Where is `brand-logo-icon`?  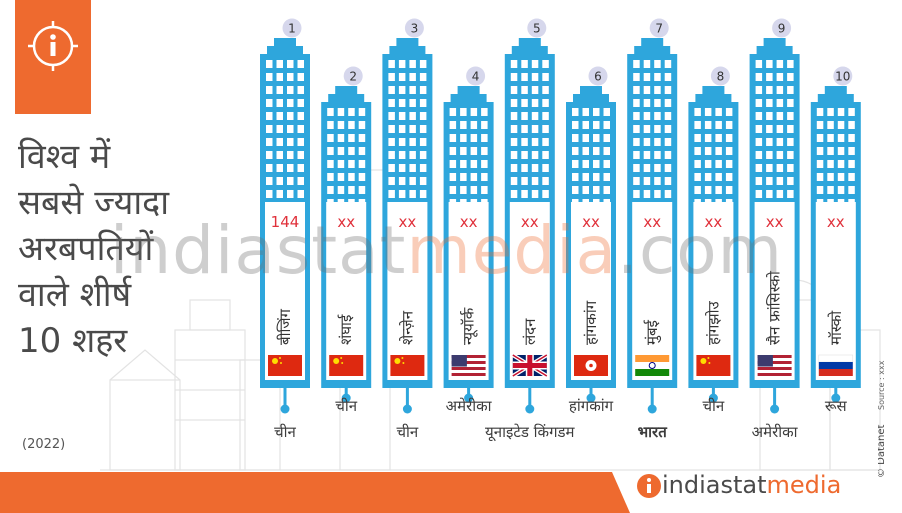 brand-logo-icon is located at coordinates (649, 486).